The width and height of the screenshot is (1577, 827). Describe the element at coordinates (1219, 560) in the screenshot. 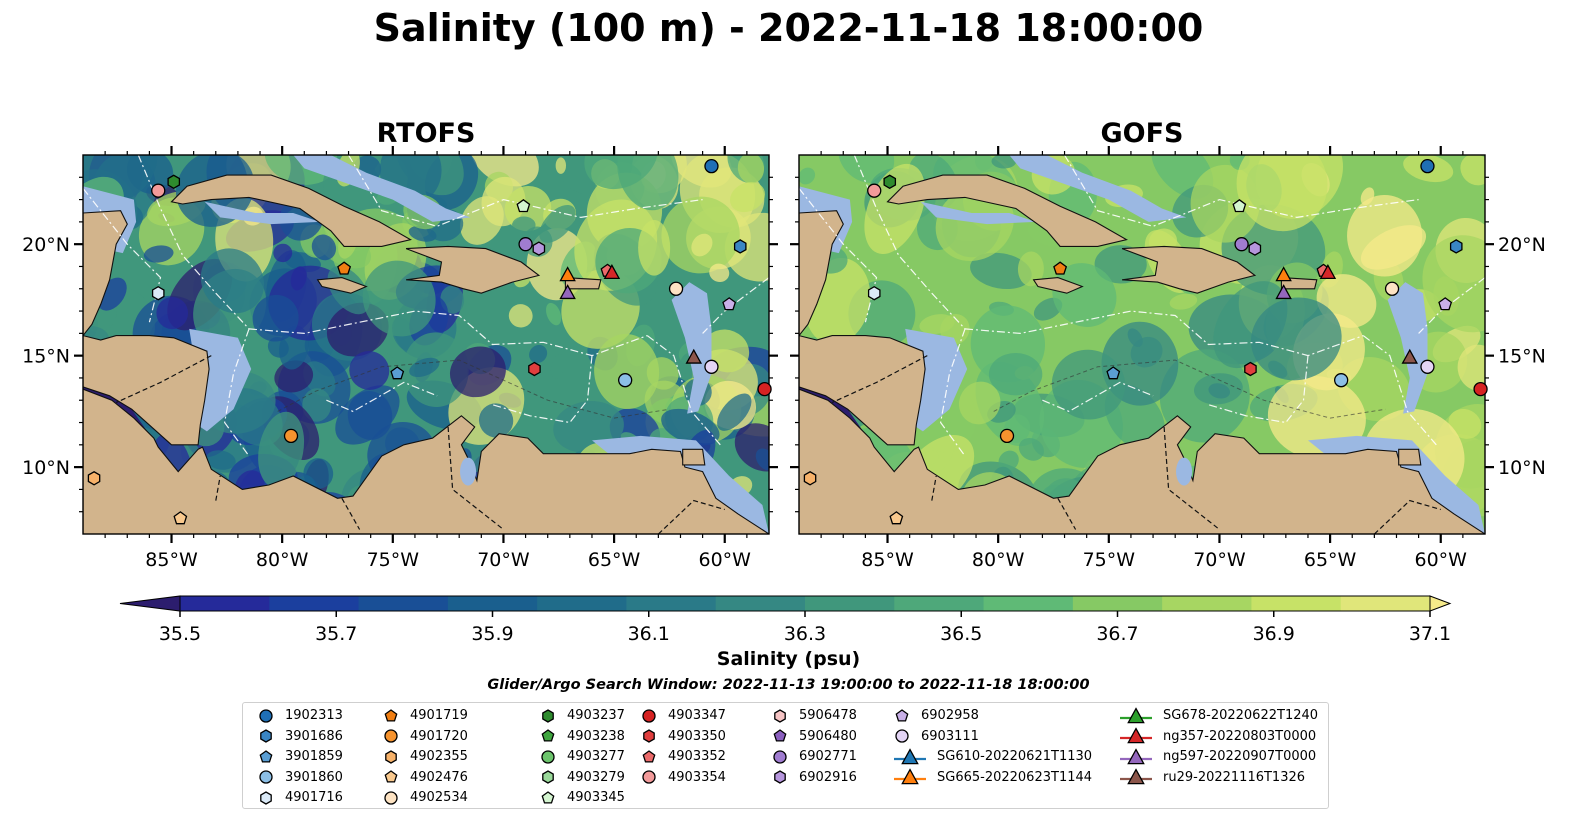

I see `lon-tick-label: 70°W` at that location.